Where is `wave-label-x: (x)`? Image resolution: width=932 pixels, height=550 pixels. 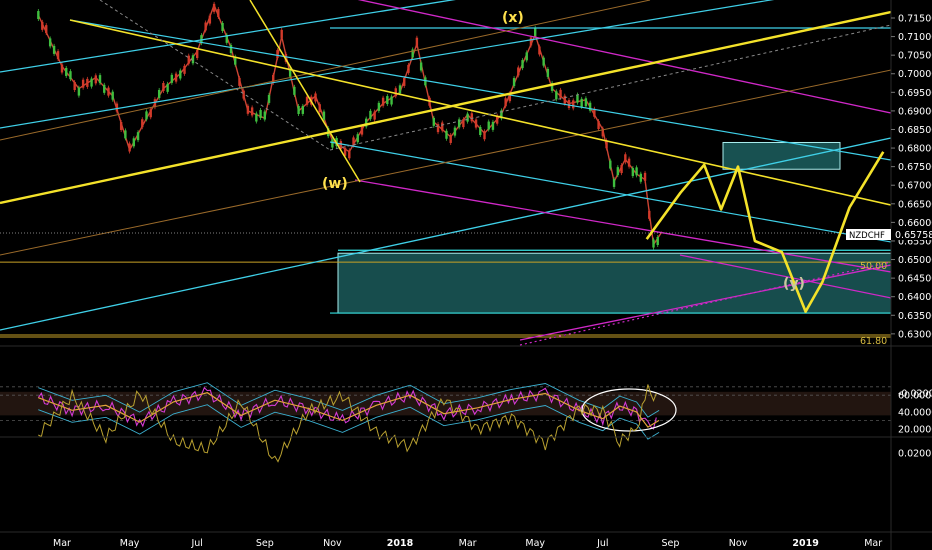
wave-label-x: (x) is located at coordinates (513, 18).